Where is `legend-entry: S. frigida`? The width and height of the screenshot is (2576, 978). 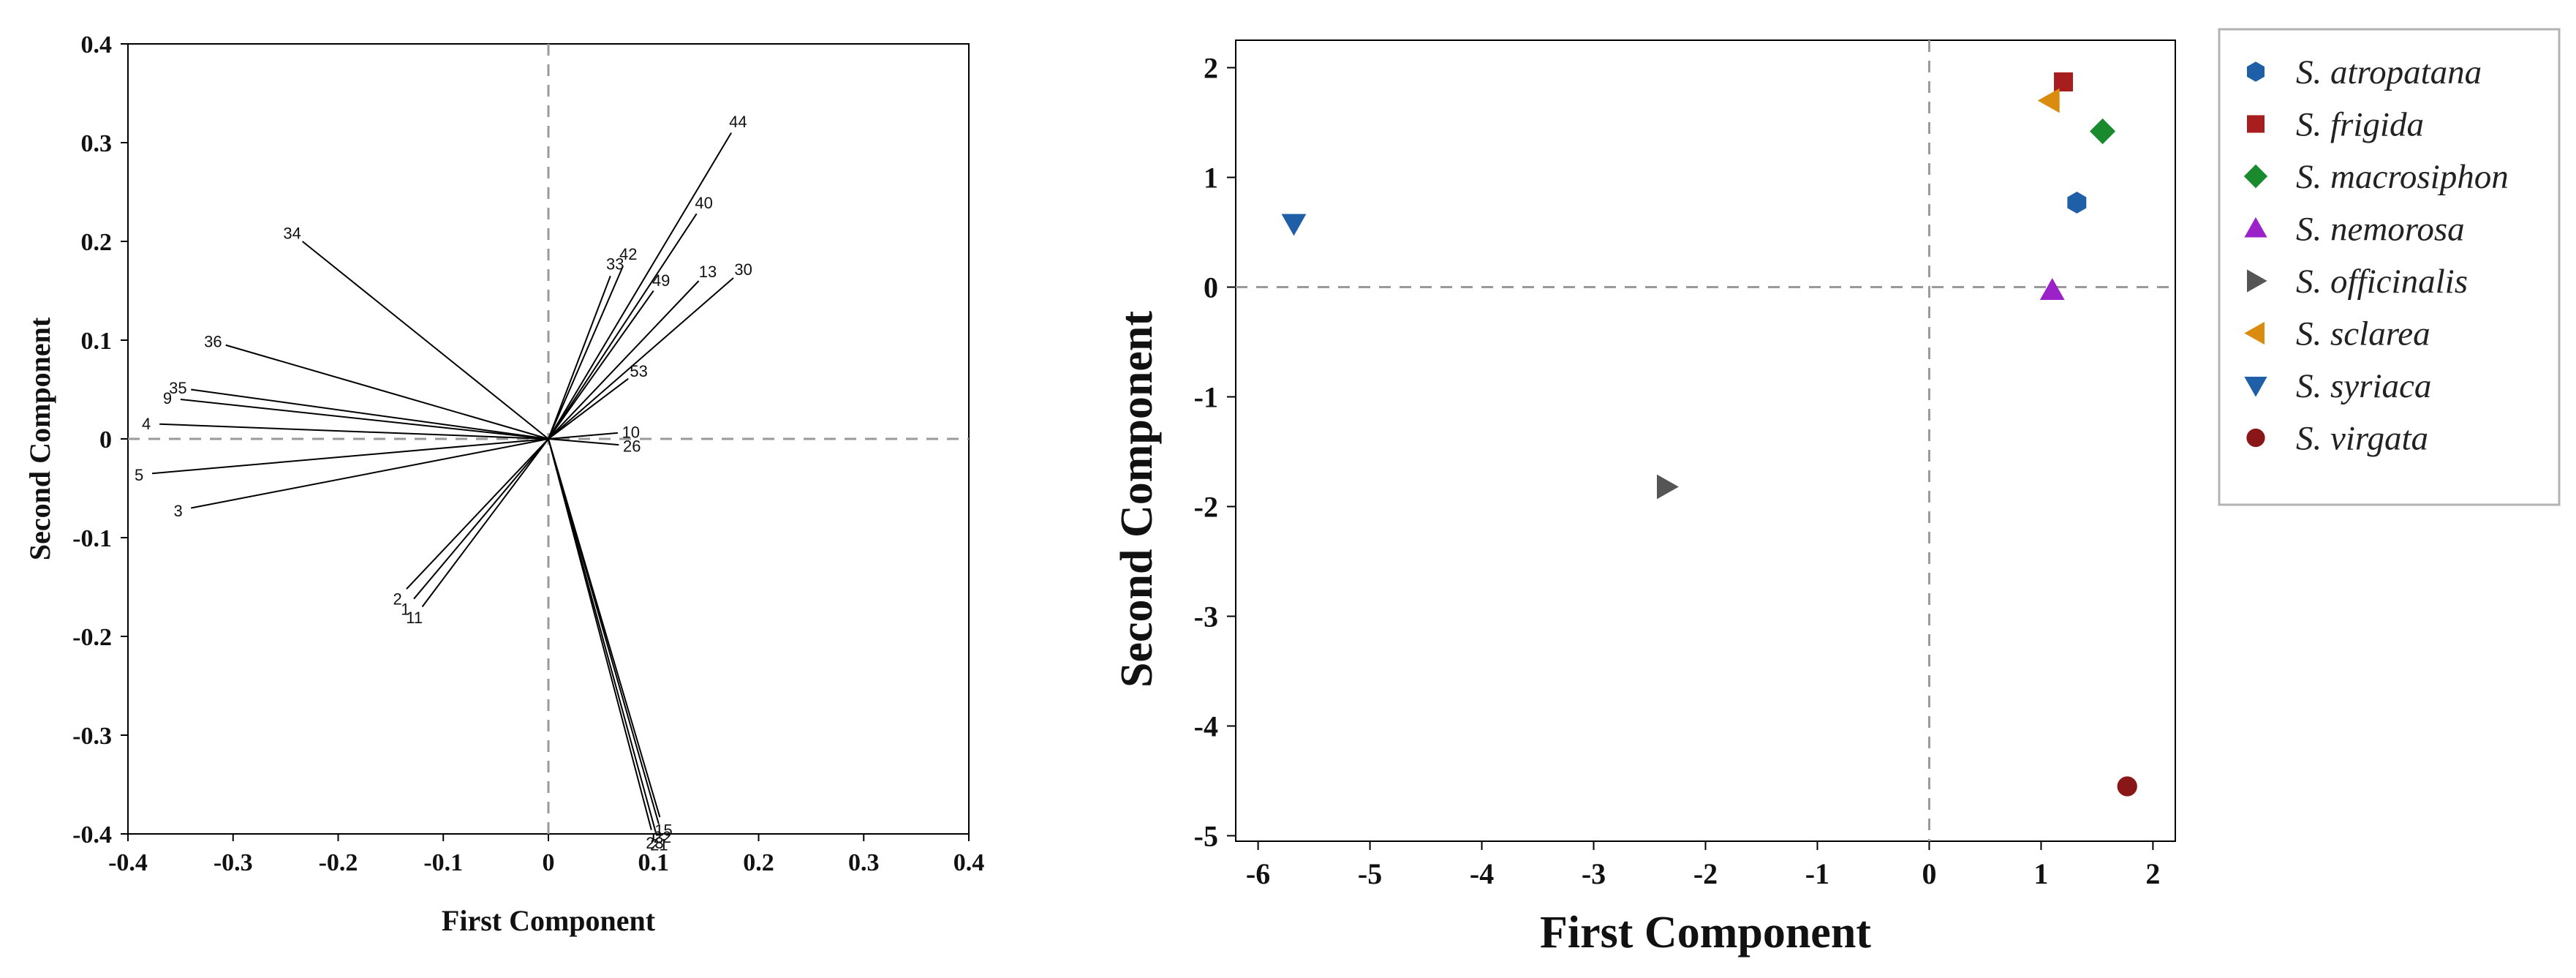 legend-entry: S. frigida is located at coordinates (2360, 125).